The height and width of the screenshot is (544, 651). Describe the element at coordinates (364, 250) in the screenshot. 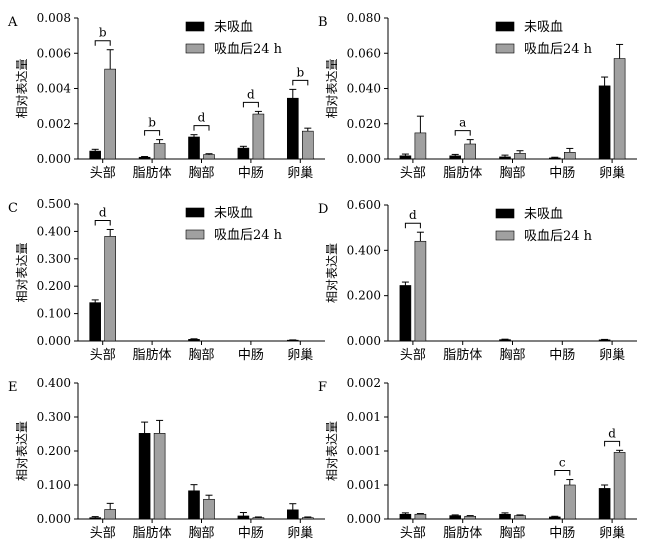

I see `y-tick-label: 0.400` at that location.